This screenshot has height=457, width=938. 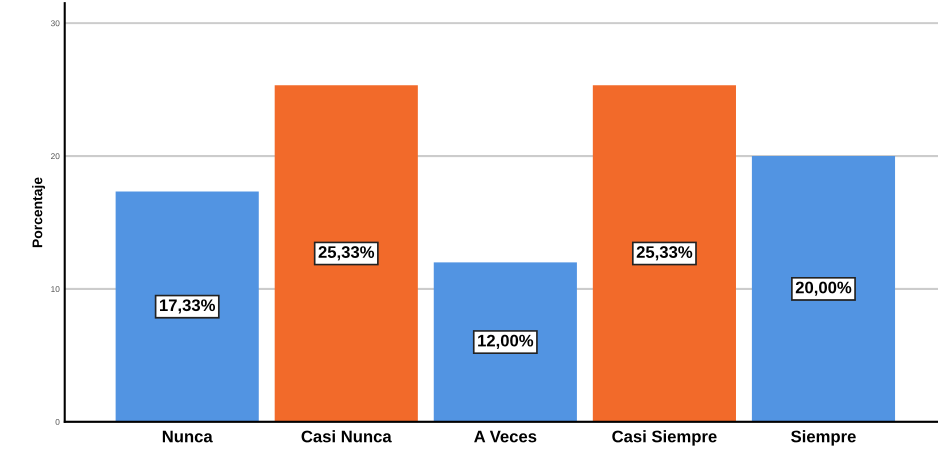 I want to click on x-tick-label: Nunca, so click(x=187, y=436).